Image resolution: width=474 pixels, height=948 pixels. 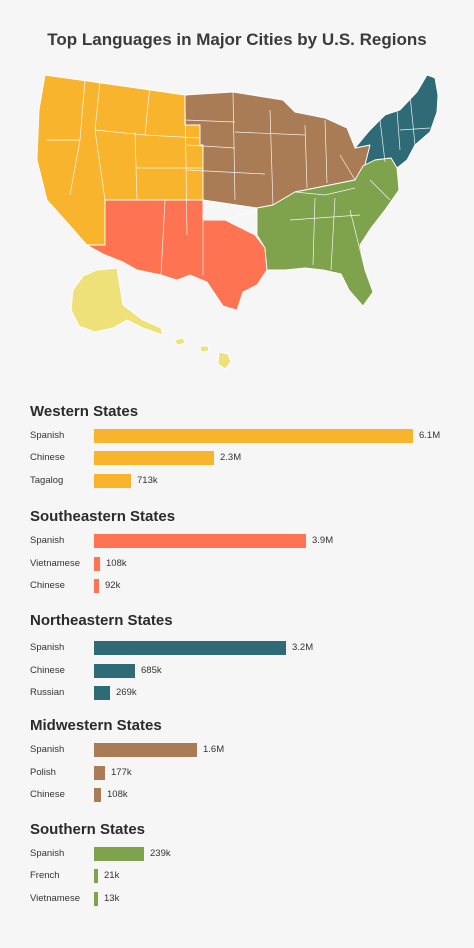 What do you see at coordinates (101, 620) in the screenshot?
I see `section-title: Northeastern States` at bounding box center [101, 620].